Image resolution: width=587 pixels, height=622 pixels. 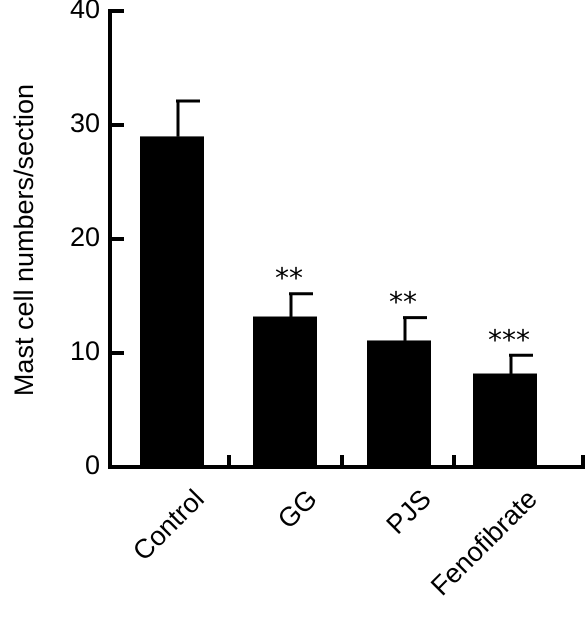 What do you see at coordinates (168, 525) in the screenshot?
I see `category-label: Control` at bounding box center [168, 525].